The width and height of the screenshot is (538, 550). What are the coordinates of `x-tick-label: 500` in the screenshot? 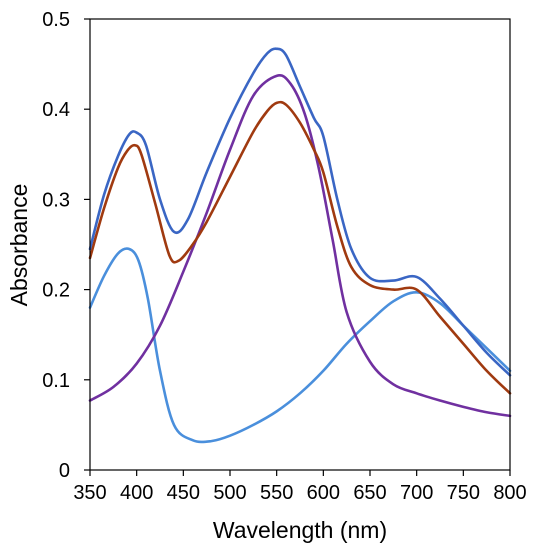 It's located at (229, 493).